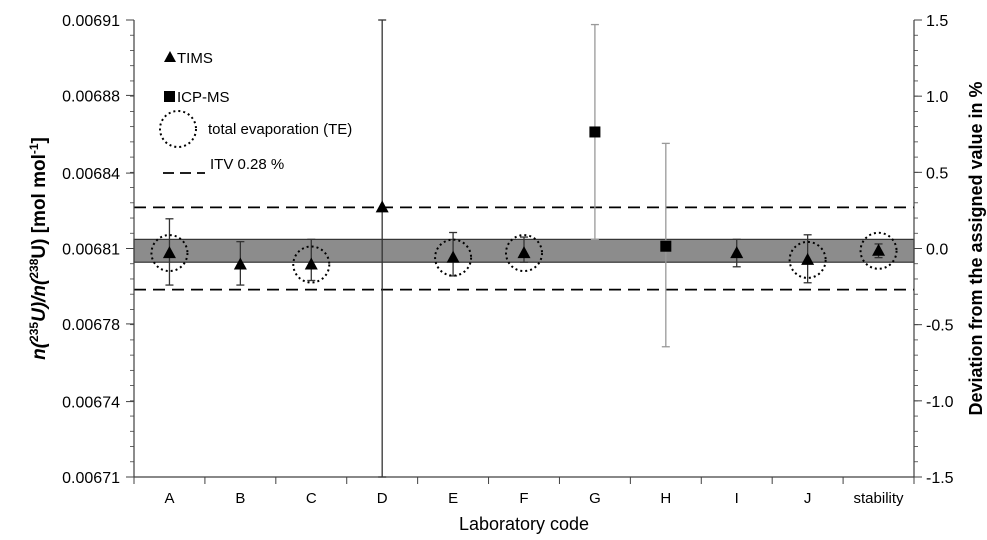 The height and width of the screenshot is (540, 987). I want to click on left-tick-label: 0.00684, so click(91, 174).